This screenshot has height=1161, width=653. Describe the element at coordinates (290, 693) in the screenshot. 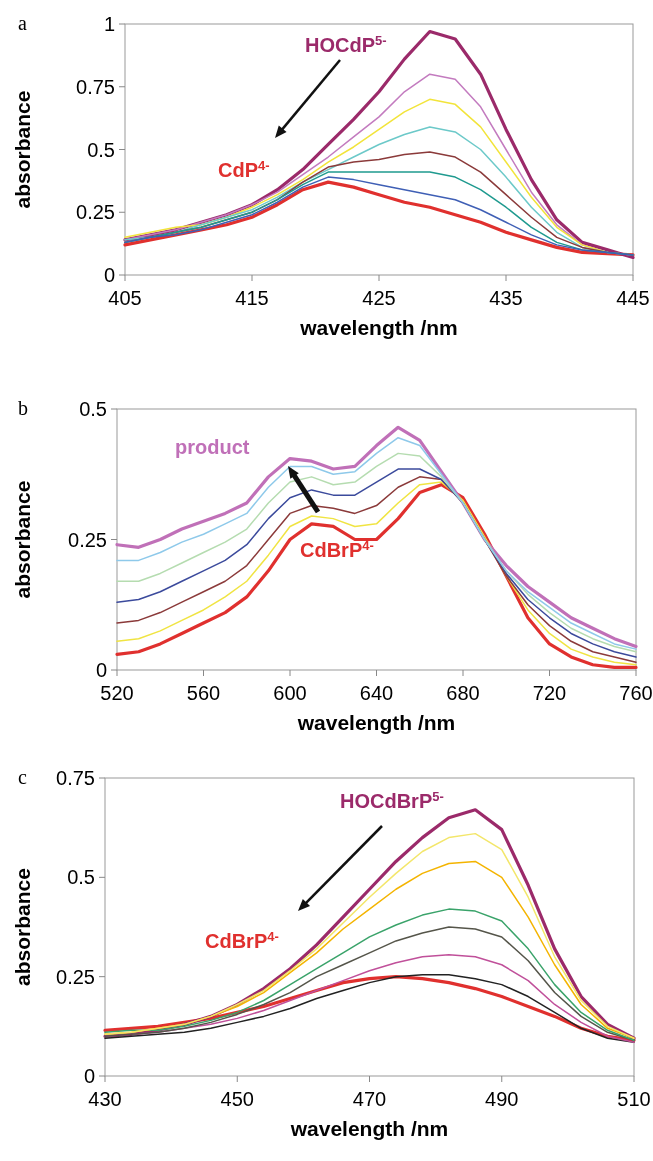

I see `x-tick-label: 600` at that location.